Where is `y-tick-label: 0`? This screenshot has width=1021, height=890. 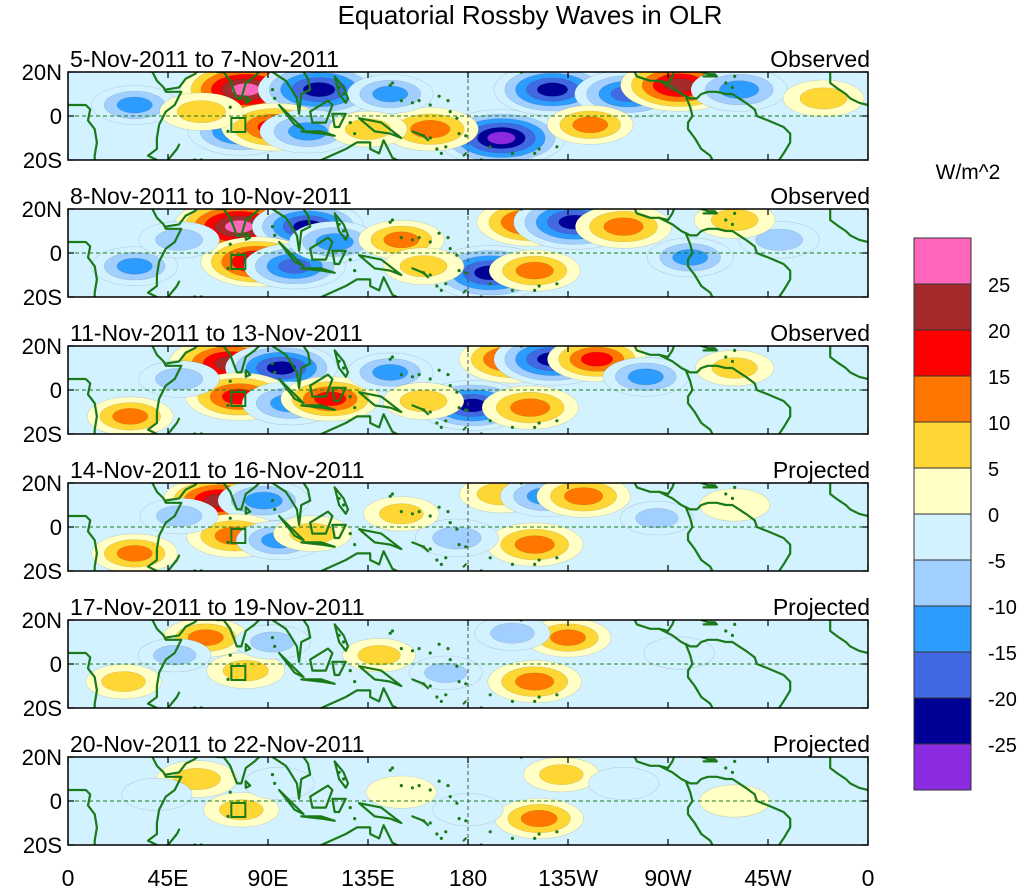 y-tick-label: 0 is located at coordinates (56, 527).